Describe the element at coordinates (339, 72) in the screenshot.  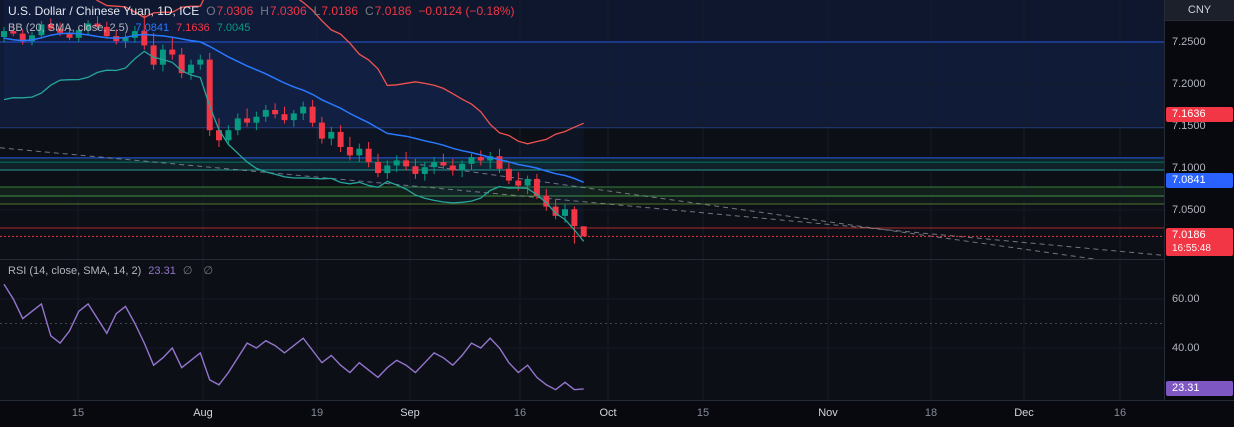
I see `bb-upper-line` at that location.